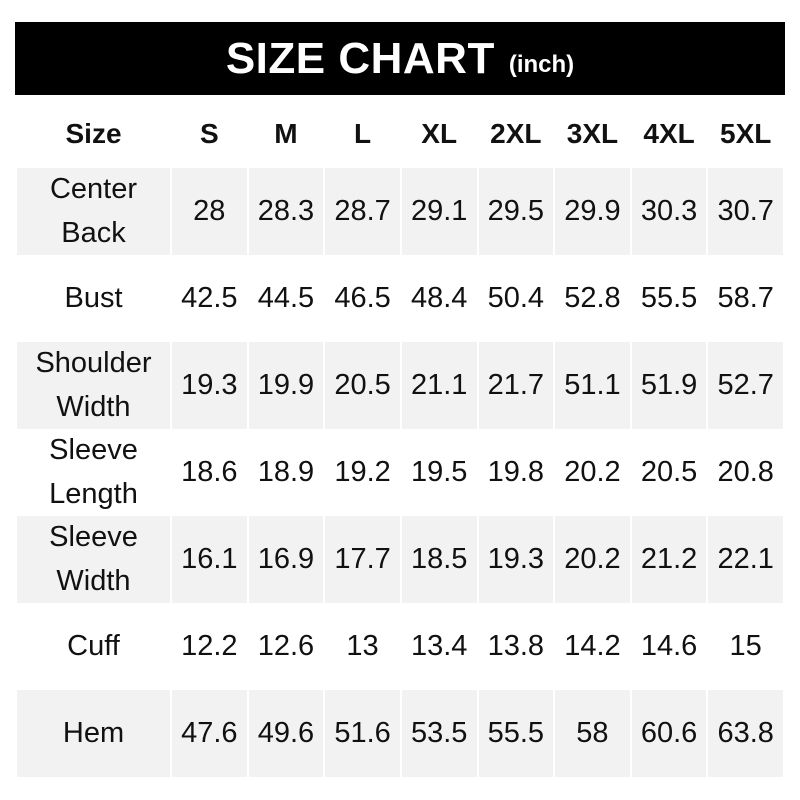 The width and height of the screenshot is (800, 800). What do you see at coordinates (209, 211) in the screenshot?
I see `measurement-value: 28` at bounding box center [209, 211].